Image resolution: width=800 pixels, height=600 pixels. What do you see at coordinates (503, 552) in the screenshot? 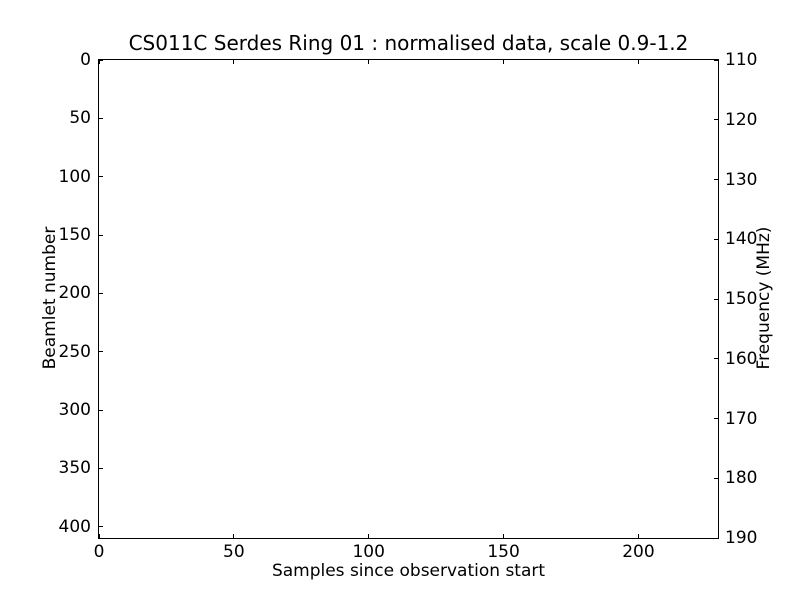
I see `x-tick-label: 150` at bounding box center [503, 552].